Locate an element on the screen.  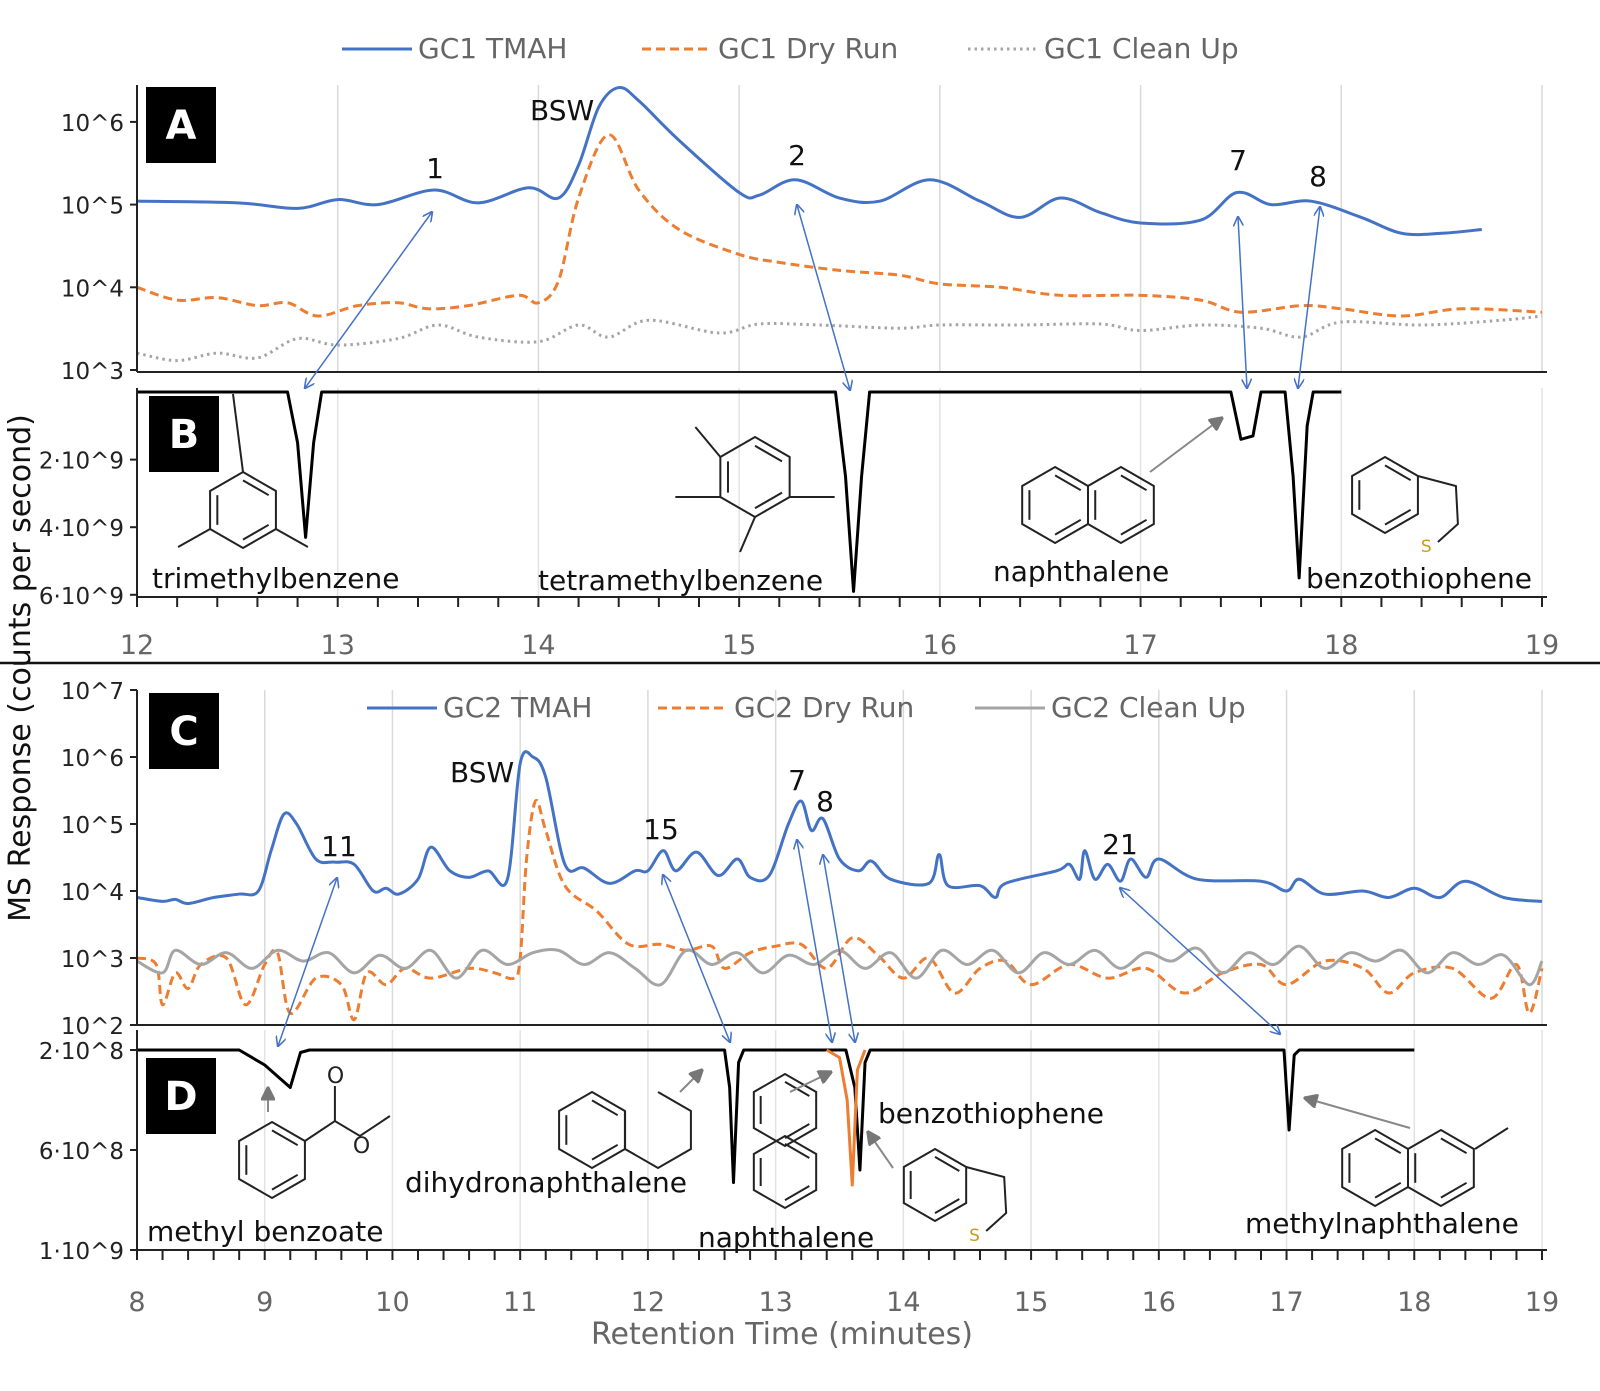
legend-label: GC1 Clean Up is located at coordinates (1141, 48).